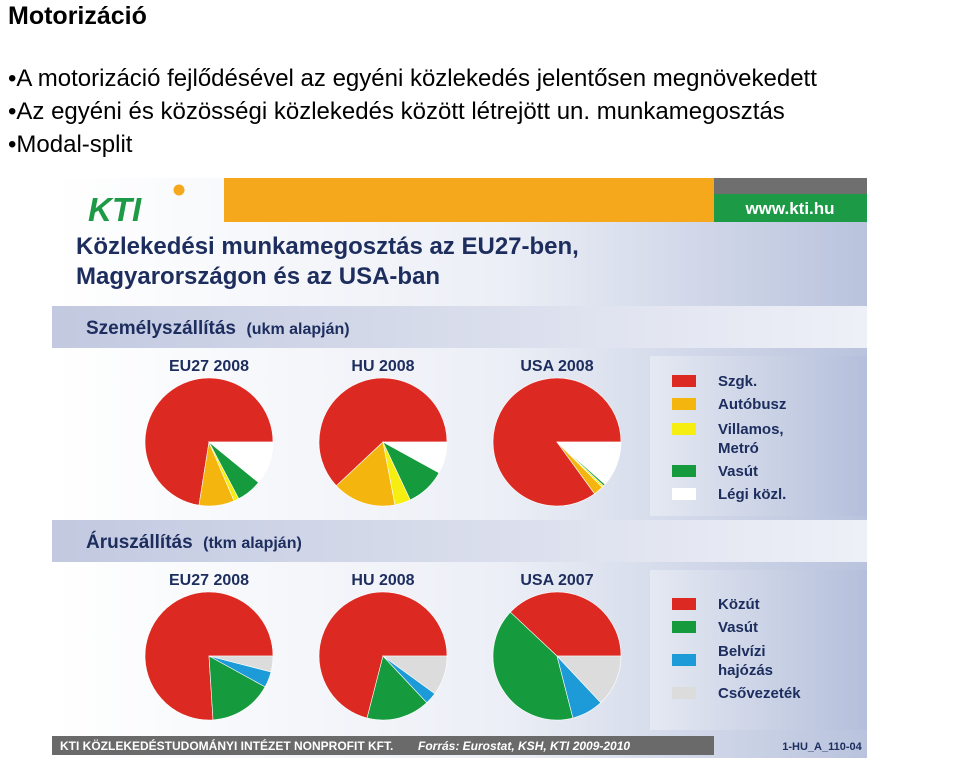  Describe the element at coordinates (327, 246) in the screenshot. I see `figure-title-line1: Közlekedési munkamegosztás az EU27-ben,` at that location.